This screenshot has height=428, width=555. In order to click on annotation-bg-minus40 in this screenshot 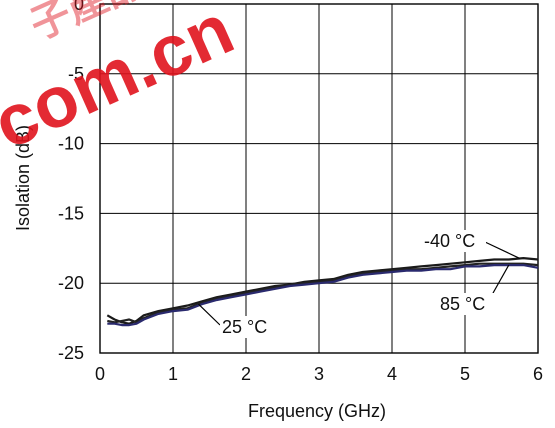, I will do `click(453, 241)`.